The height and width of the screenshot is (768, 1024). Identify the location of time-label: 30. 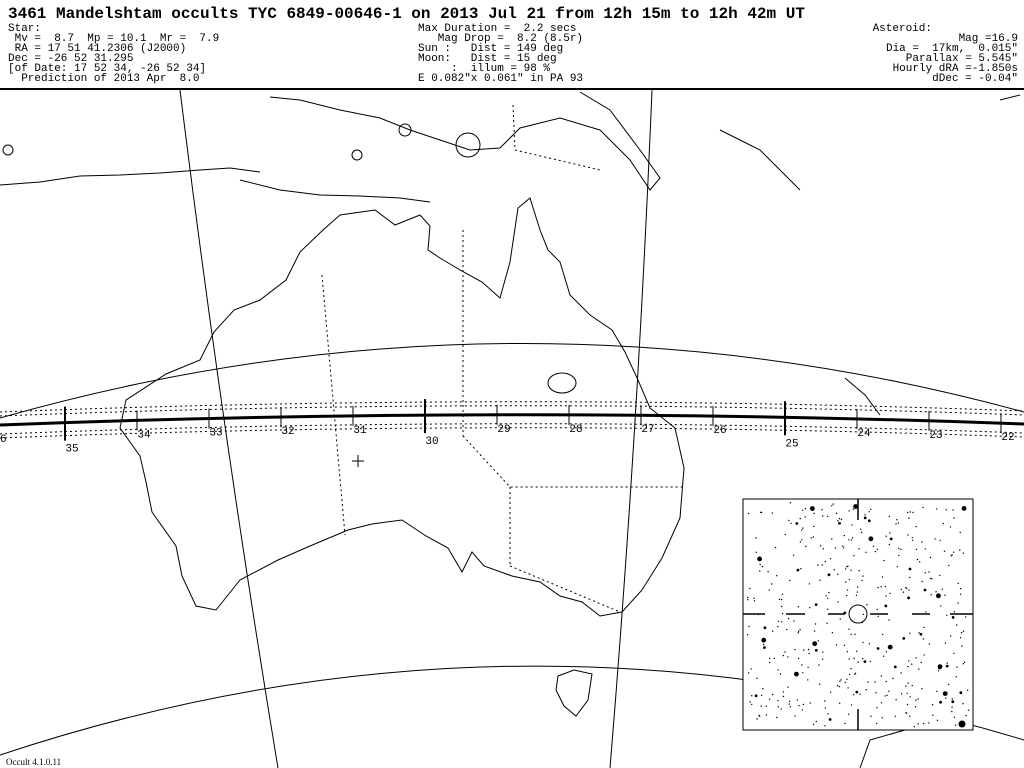
(431, 442).